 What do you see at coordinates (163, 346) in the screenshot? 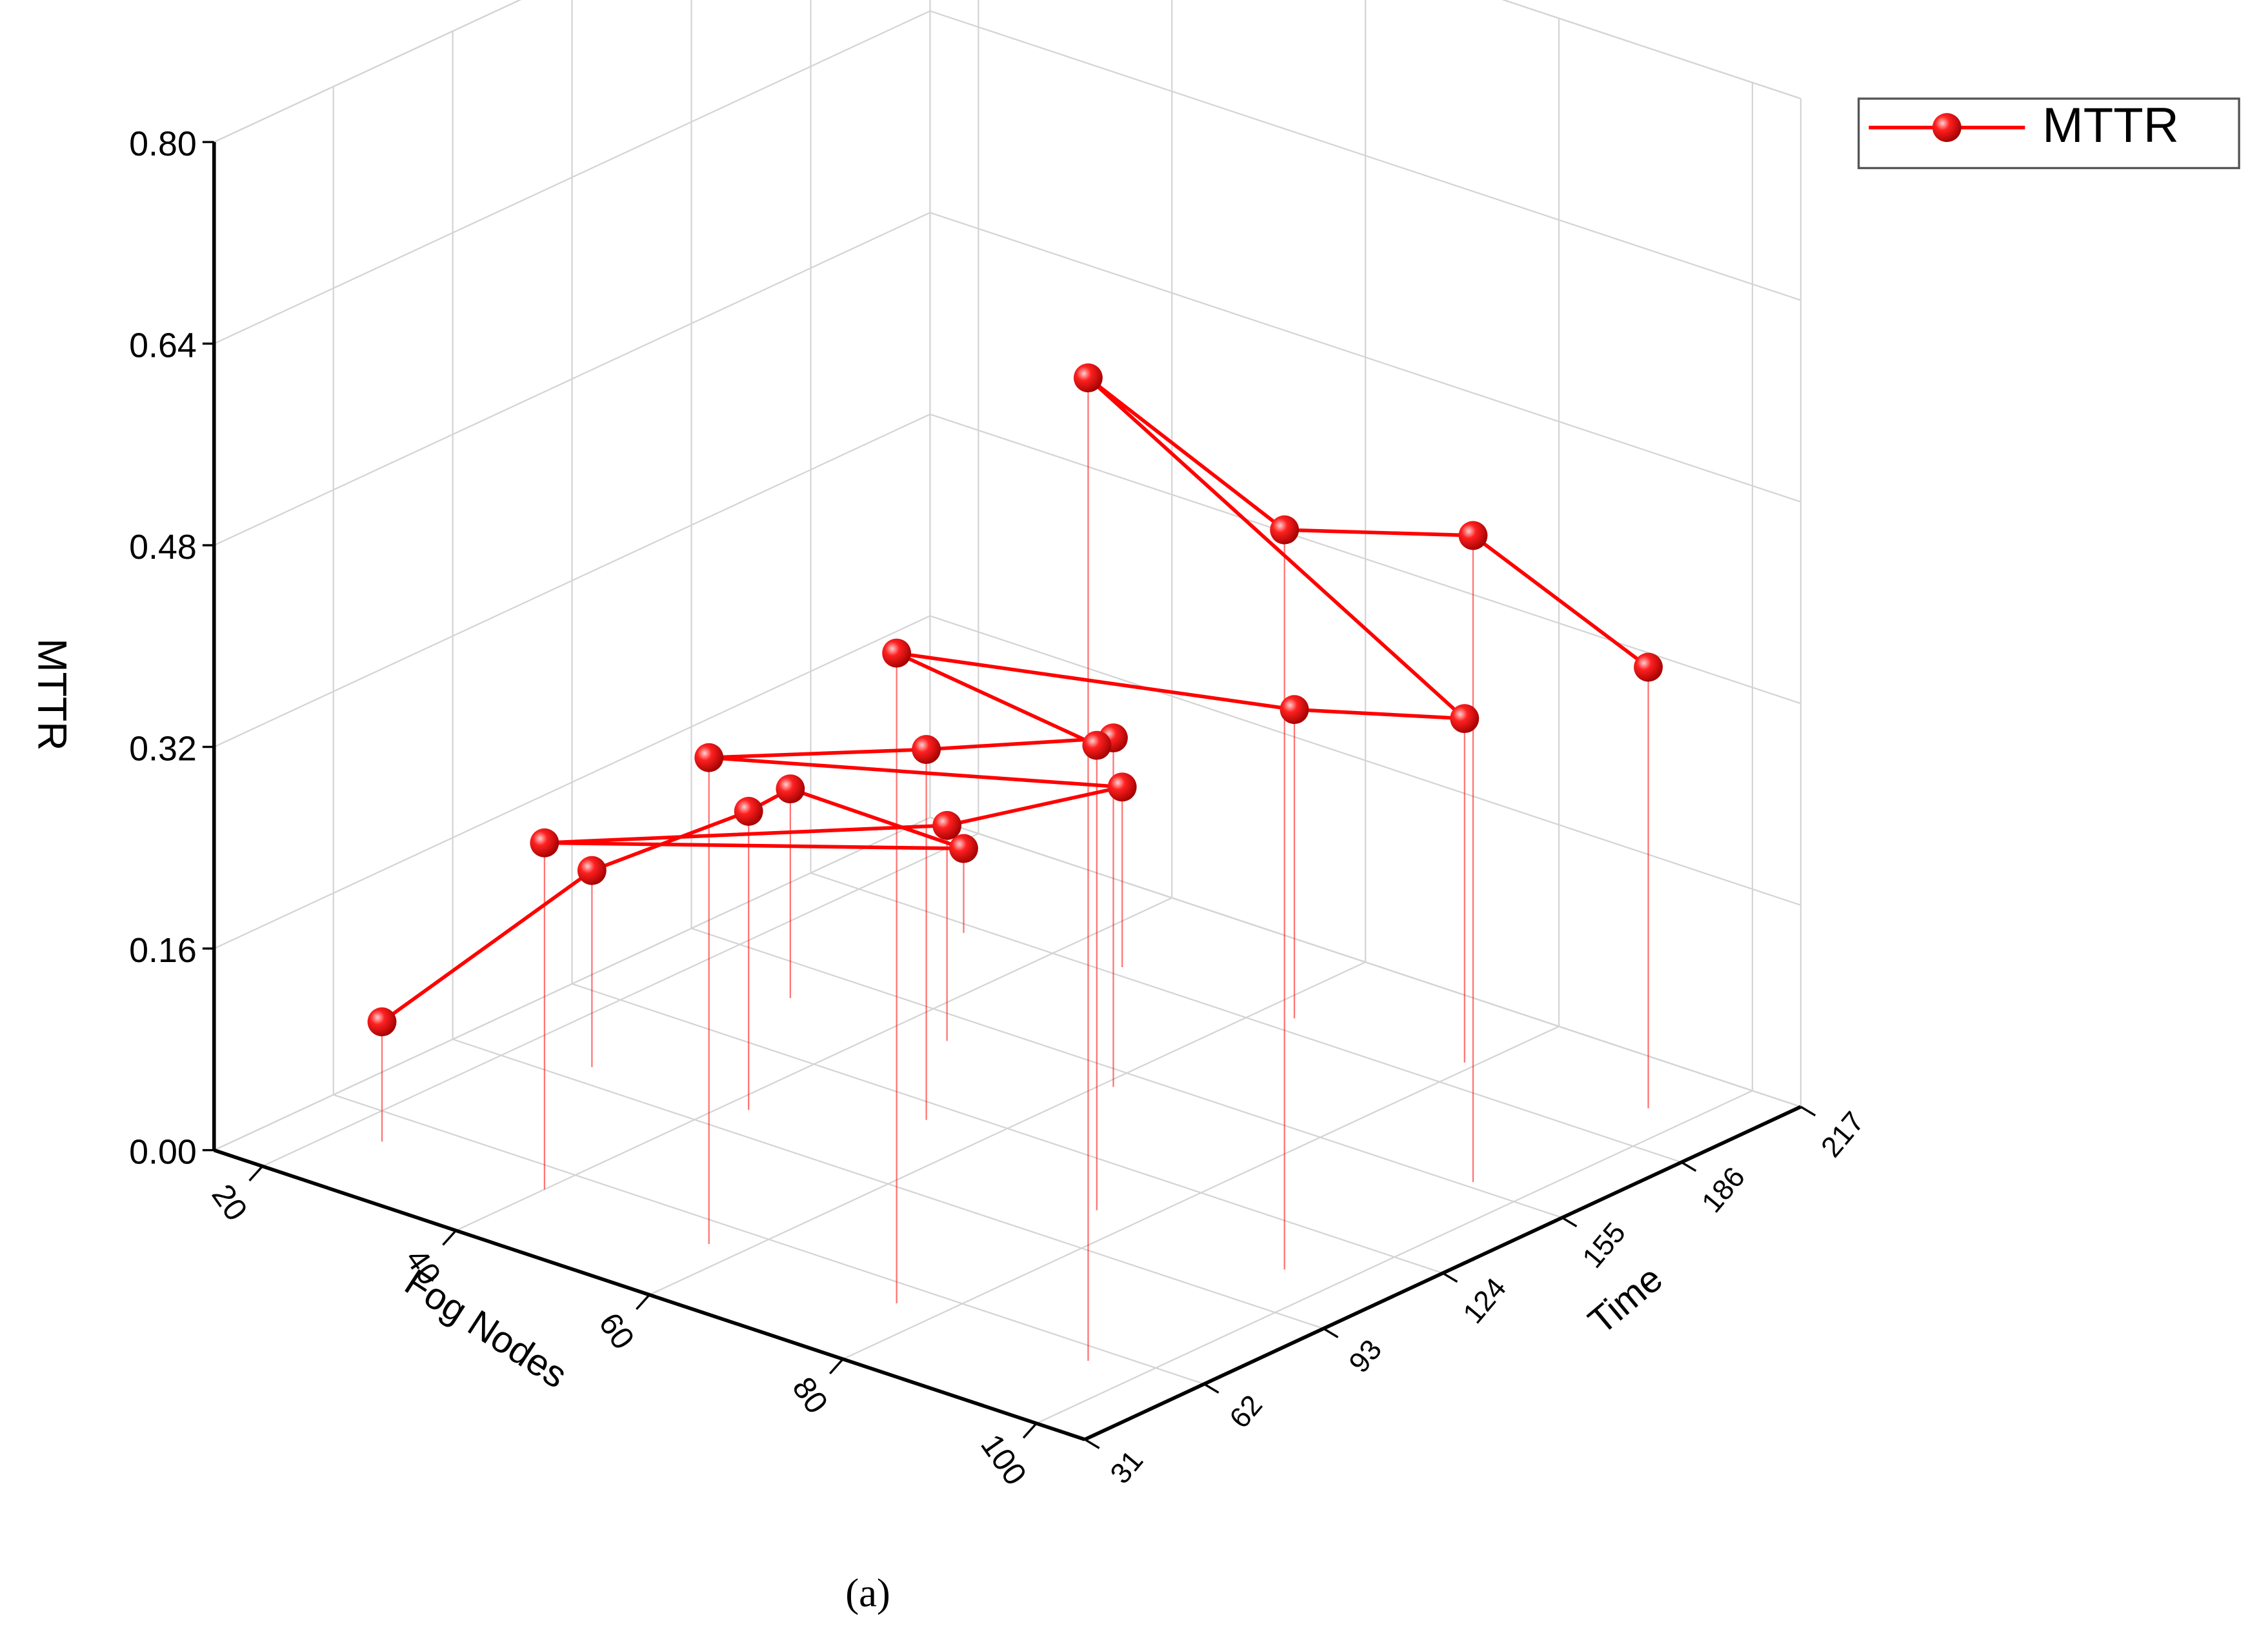
I see `z-tick-label: 0.64` at bounding box center [163, 346].